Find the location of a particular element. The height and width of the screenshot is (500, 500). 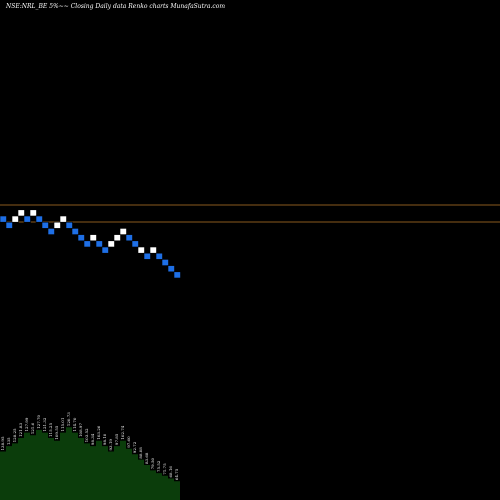

brick-value-label: 121.83 is located at coordinates (20, 430).